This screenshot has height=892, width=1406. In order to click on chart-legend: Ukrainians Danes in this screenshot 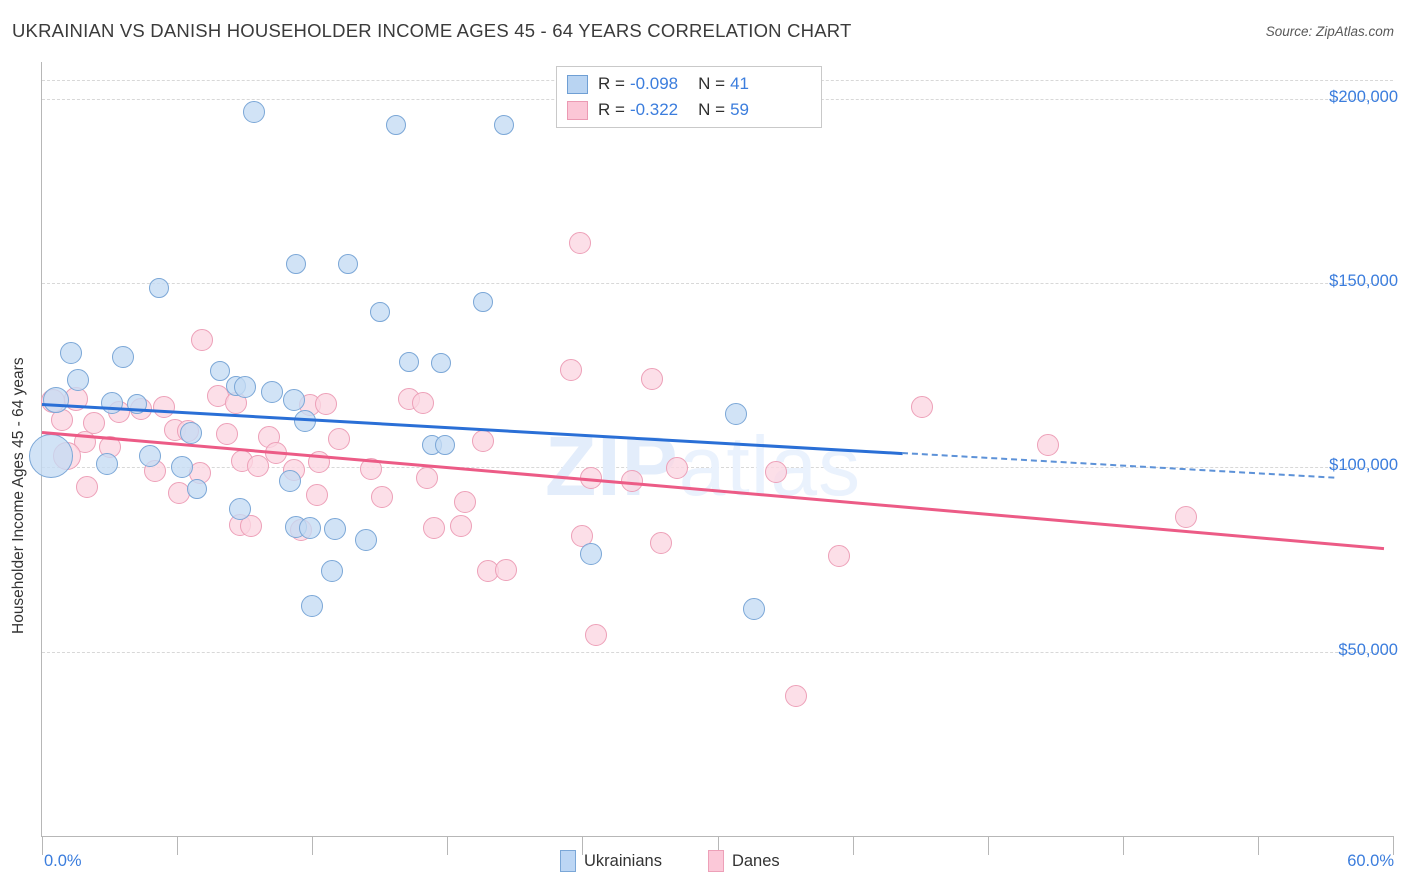, I will do `click(670, 861)`.